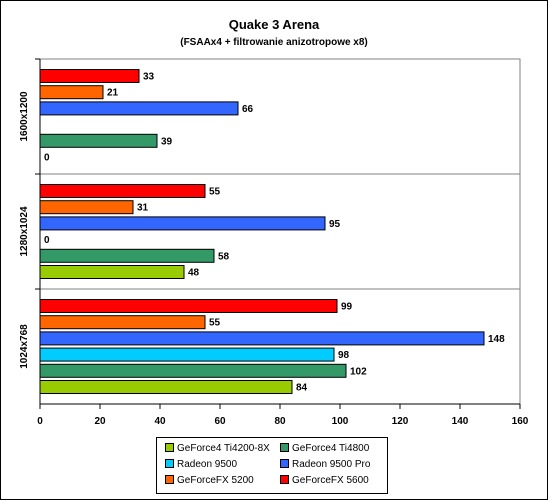  Describe the element at coordinates (215, 480) in the screenshot. I see `legend-label: GeForceFX 5200` at that location.